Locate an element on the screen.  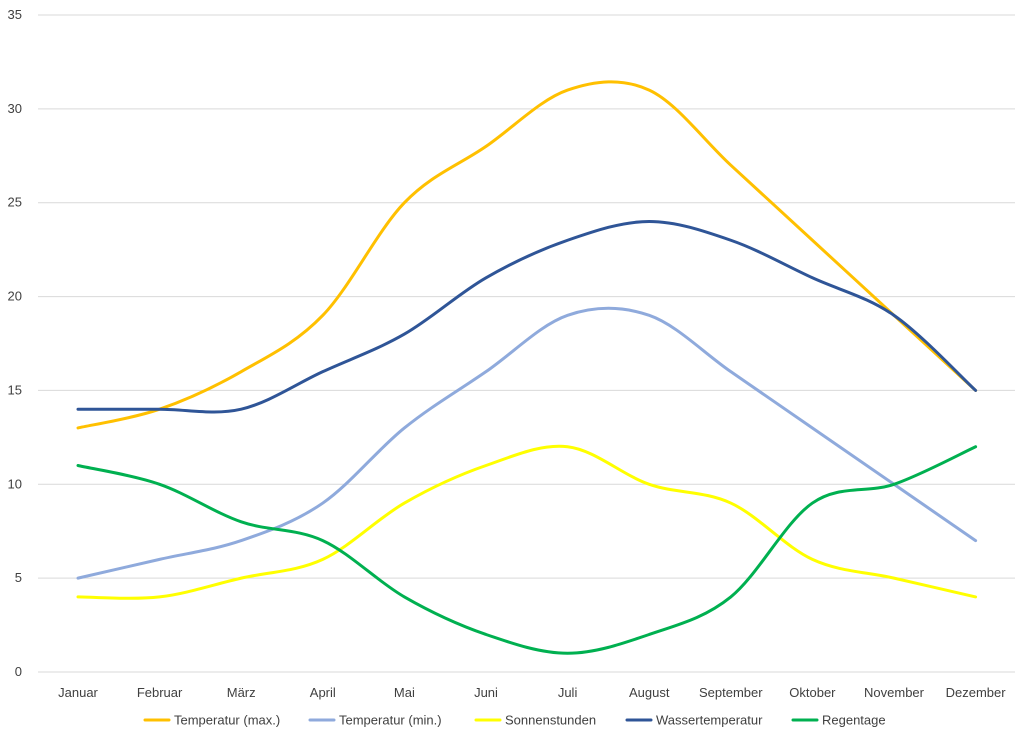
legend-item-wassertemperatur: Wassertemperatur is located at coordinates (694, 720).